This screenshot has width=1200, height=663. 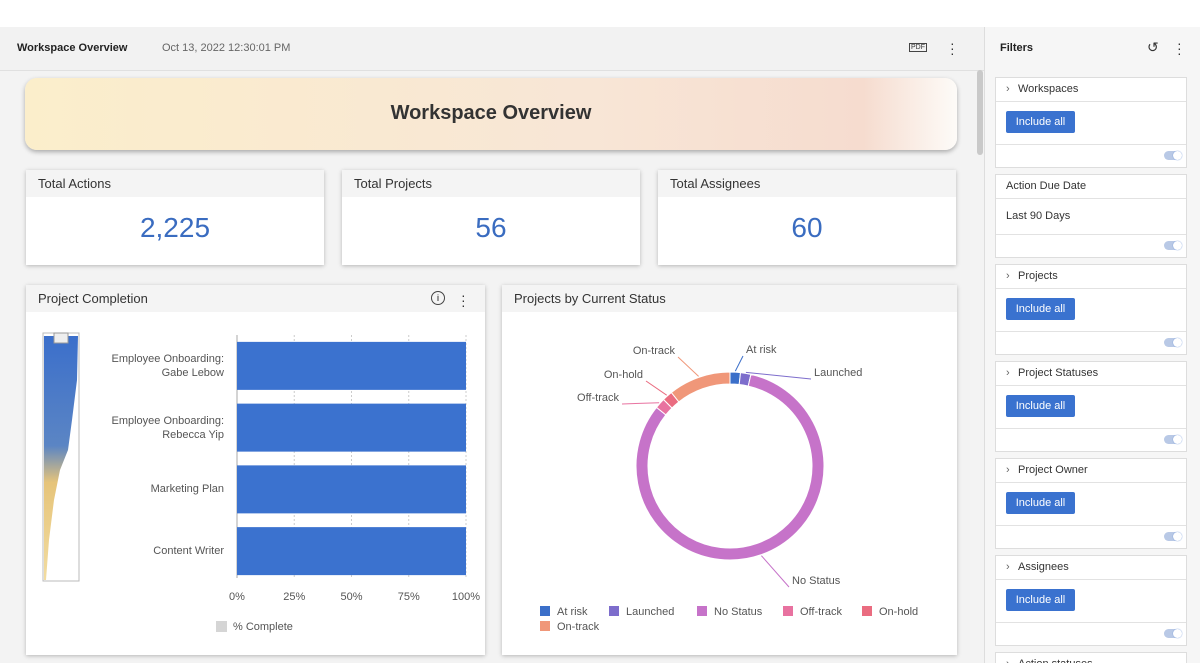 I want to click on x-tick-label: 100%, so click(x=466, y=597).